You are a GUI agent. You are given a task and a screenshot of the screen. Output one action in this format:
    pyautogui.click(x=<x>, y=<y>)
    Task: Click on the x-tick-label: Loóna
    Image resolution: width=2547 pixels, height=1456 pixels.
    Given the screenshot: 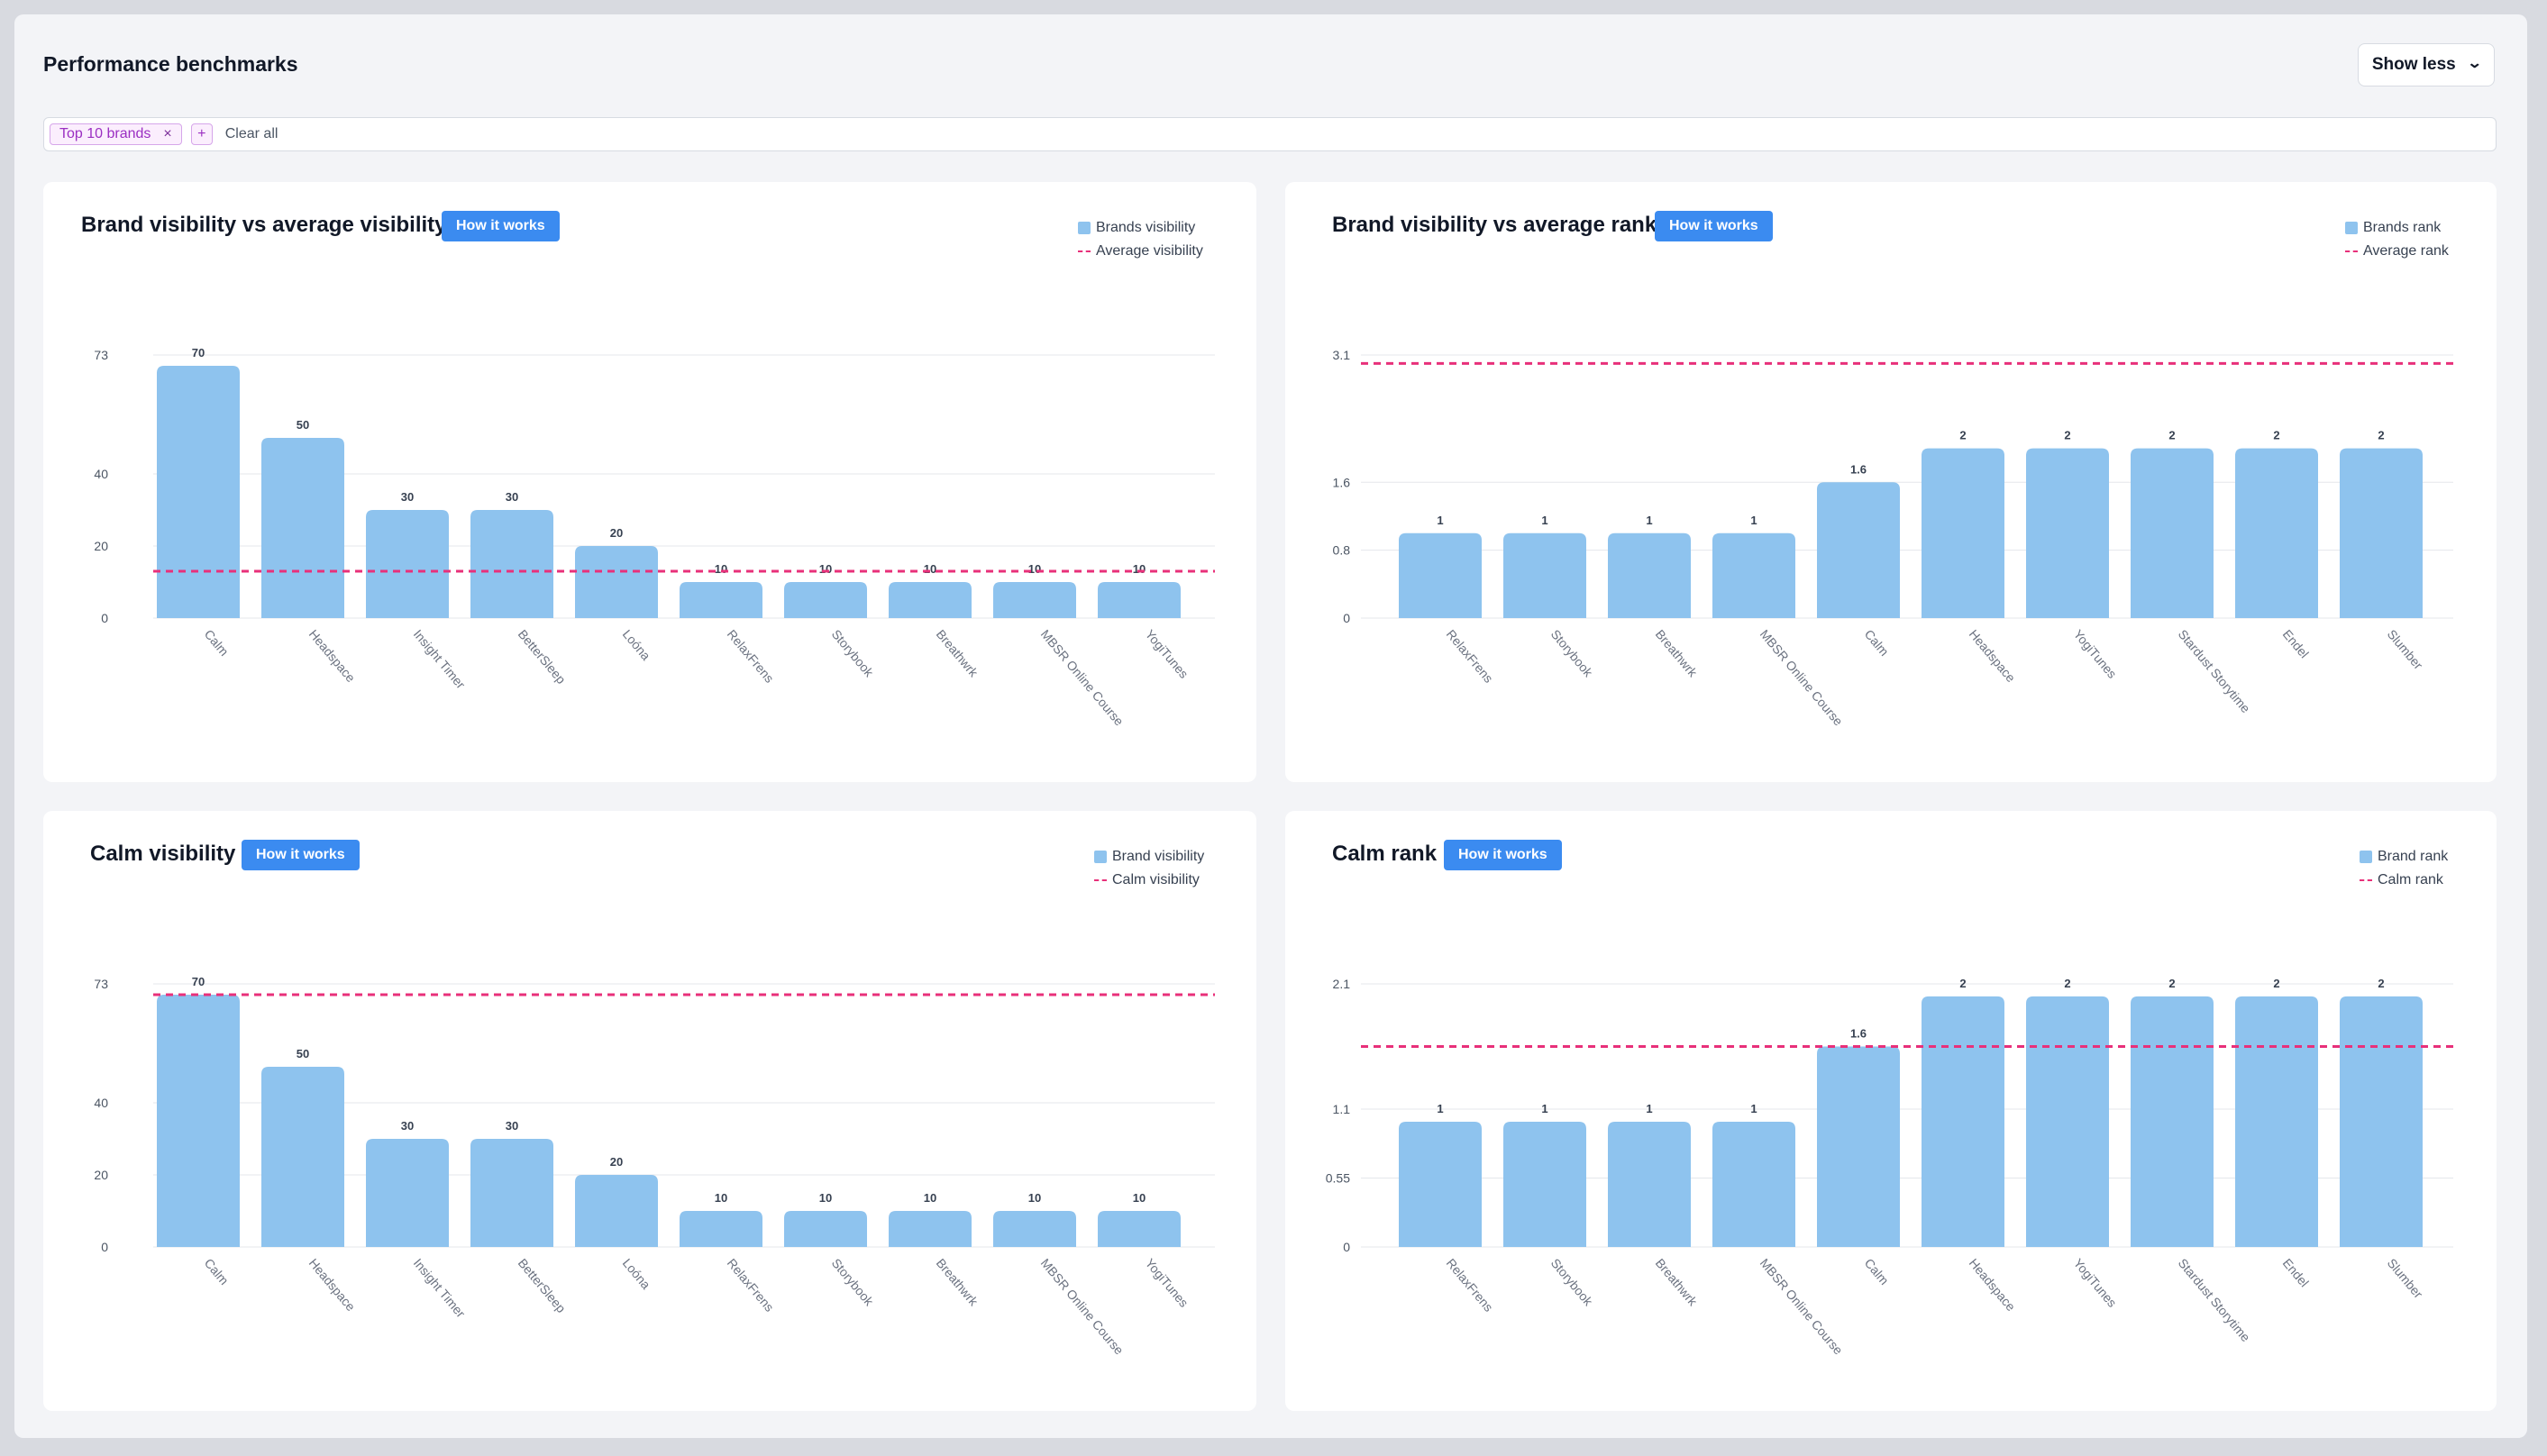 What is the action you would take?
    pyautogui.click(x=636, y=645)
    